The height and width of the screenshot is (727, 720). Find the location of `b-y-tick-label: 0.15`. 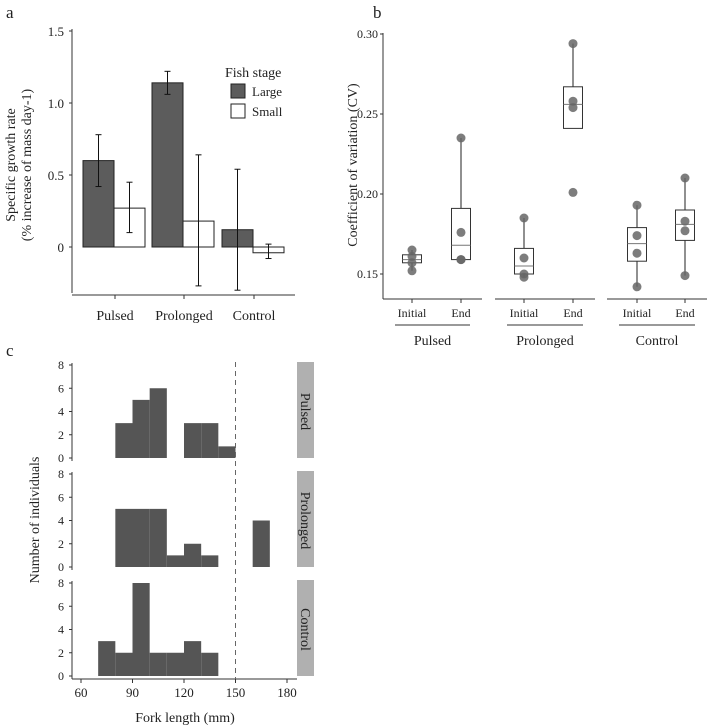

b-y-tick-label: 0.15 is located at coordinates (367, 274).